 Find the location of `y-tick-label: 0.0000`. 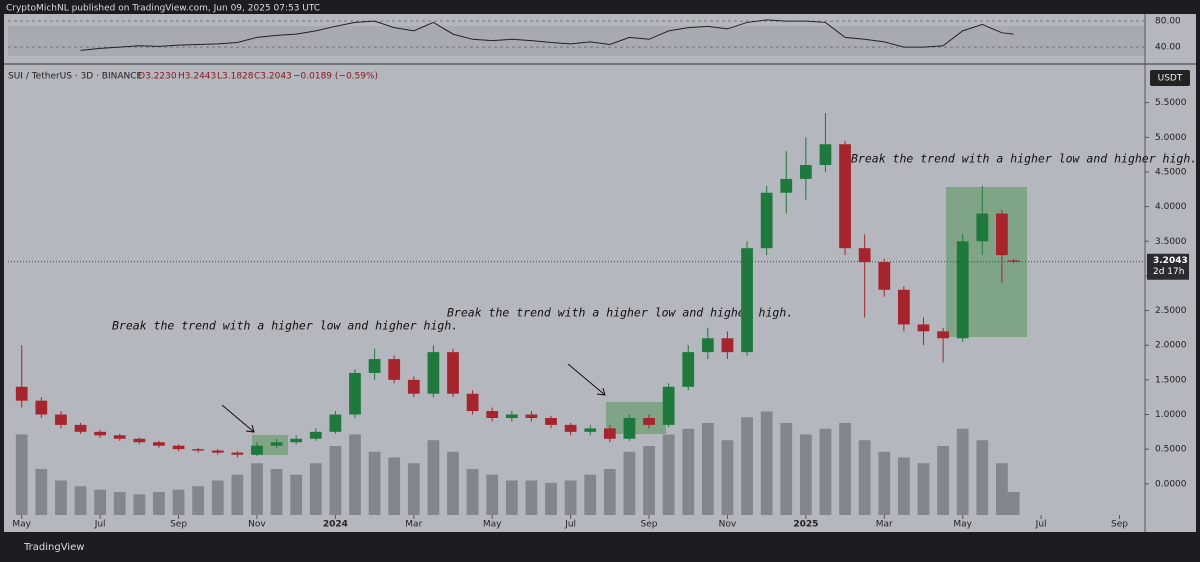

y-tick-label: 0.0000 is located at coordinates (1171, 484).